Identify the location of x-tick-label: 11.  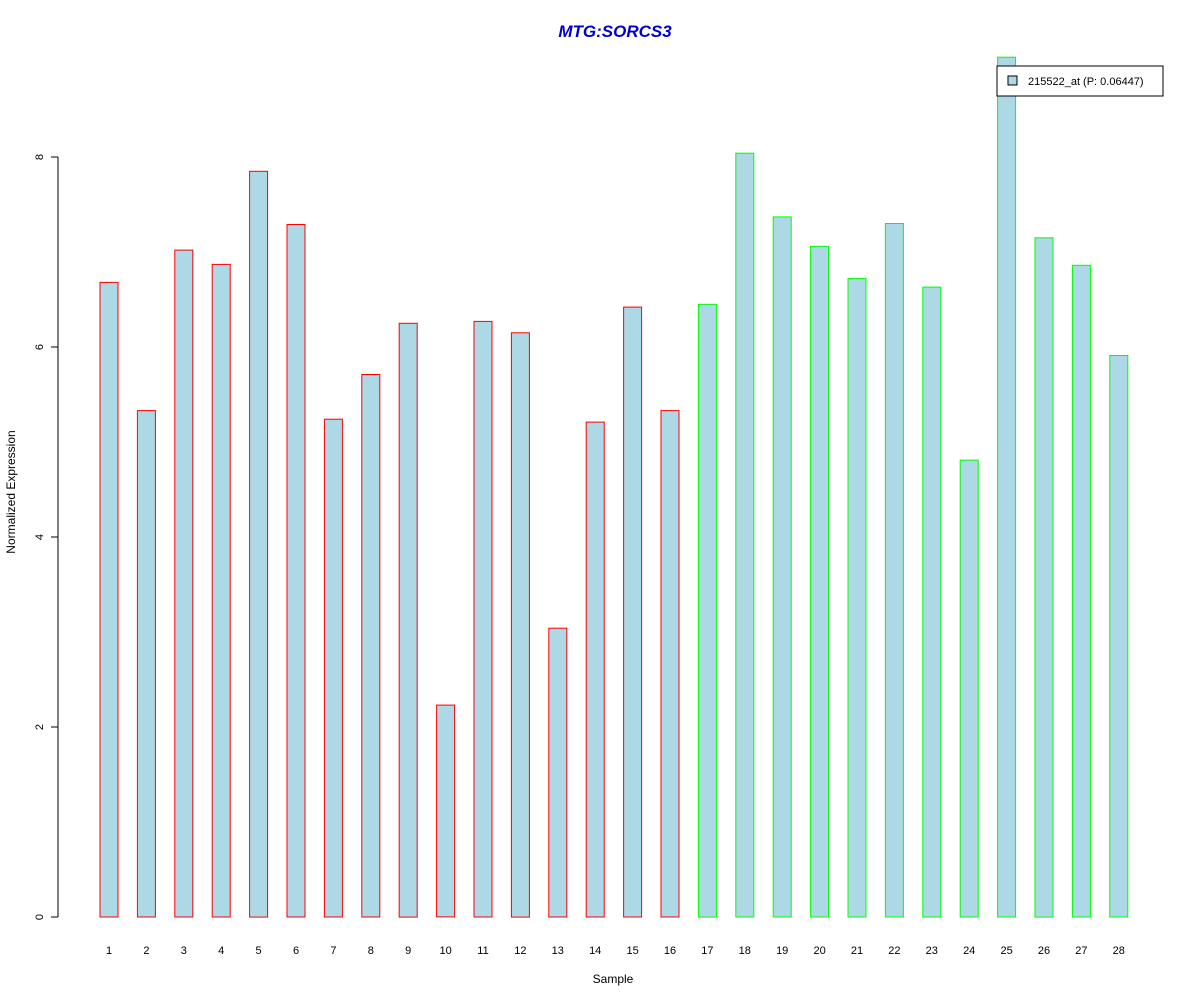
(482, 951).